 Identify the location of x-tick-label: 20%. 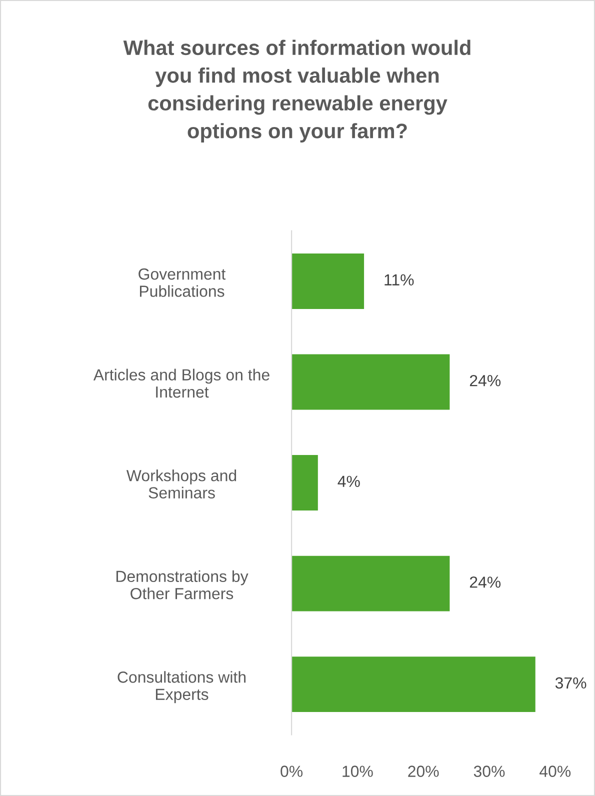
(423, 771).